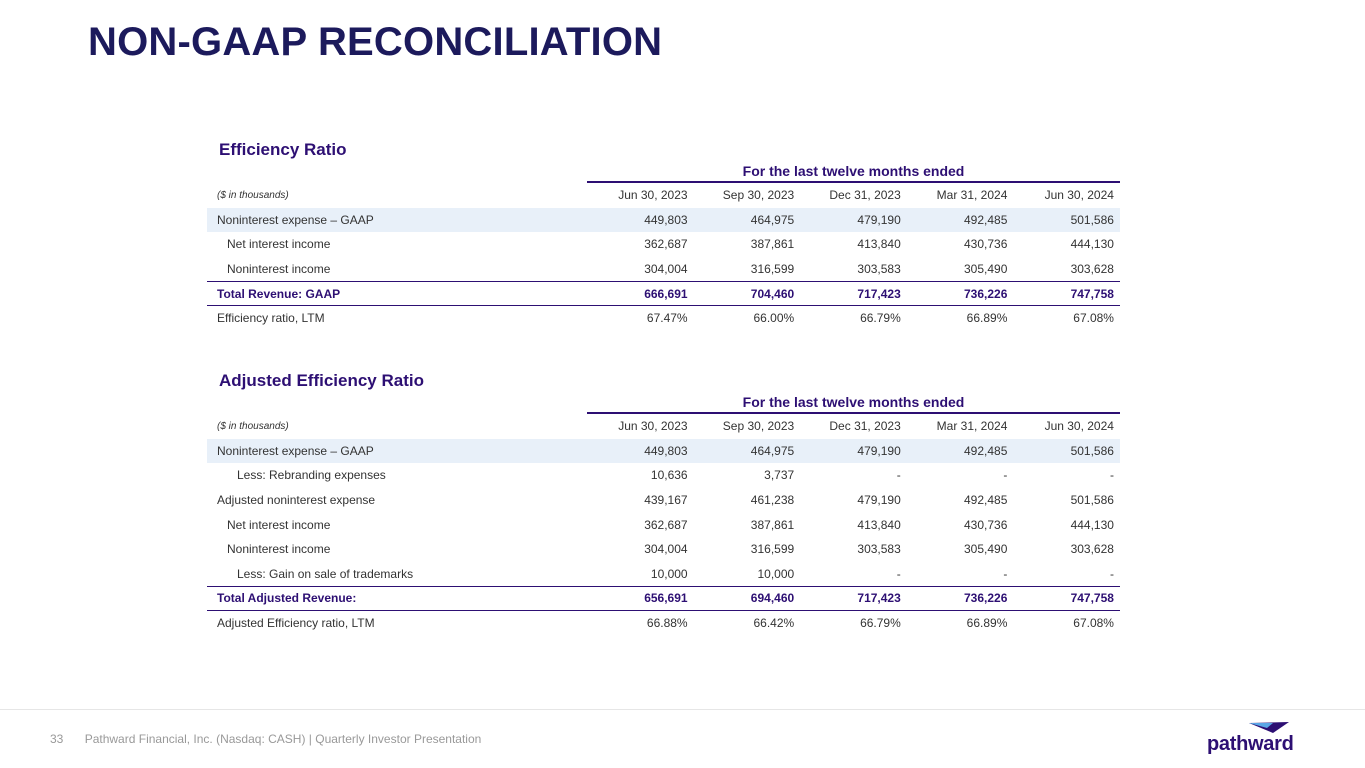  I want to click on row-label: Adjusted noninterest expense, so click(296, 500).